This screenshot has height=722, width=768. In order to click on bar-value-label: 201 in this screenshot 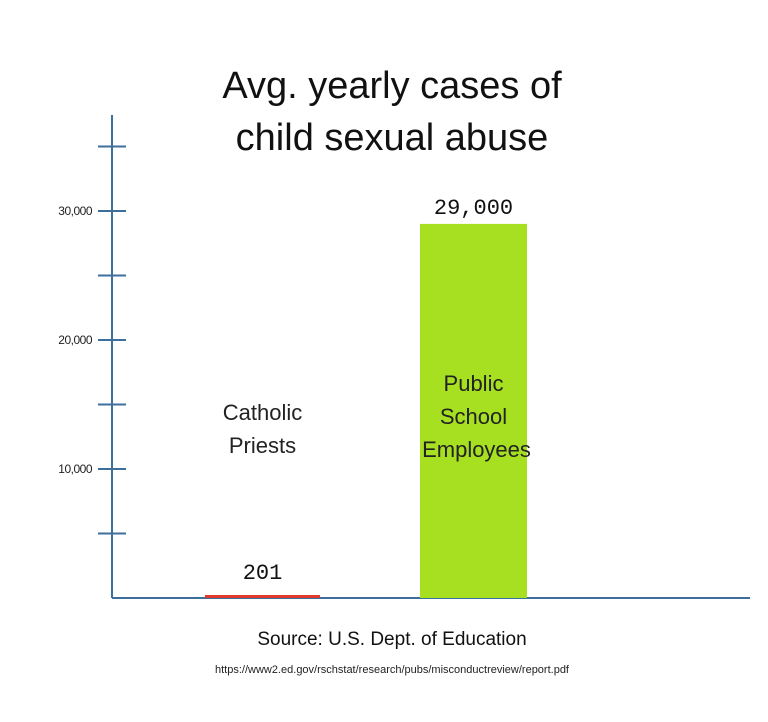, I will do `click(263, 573)`.